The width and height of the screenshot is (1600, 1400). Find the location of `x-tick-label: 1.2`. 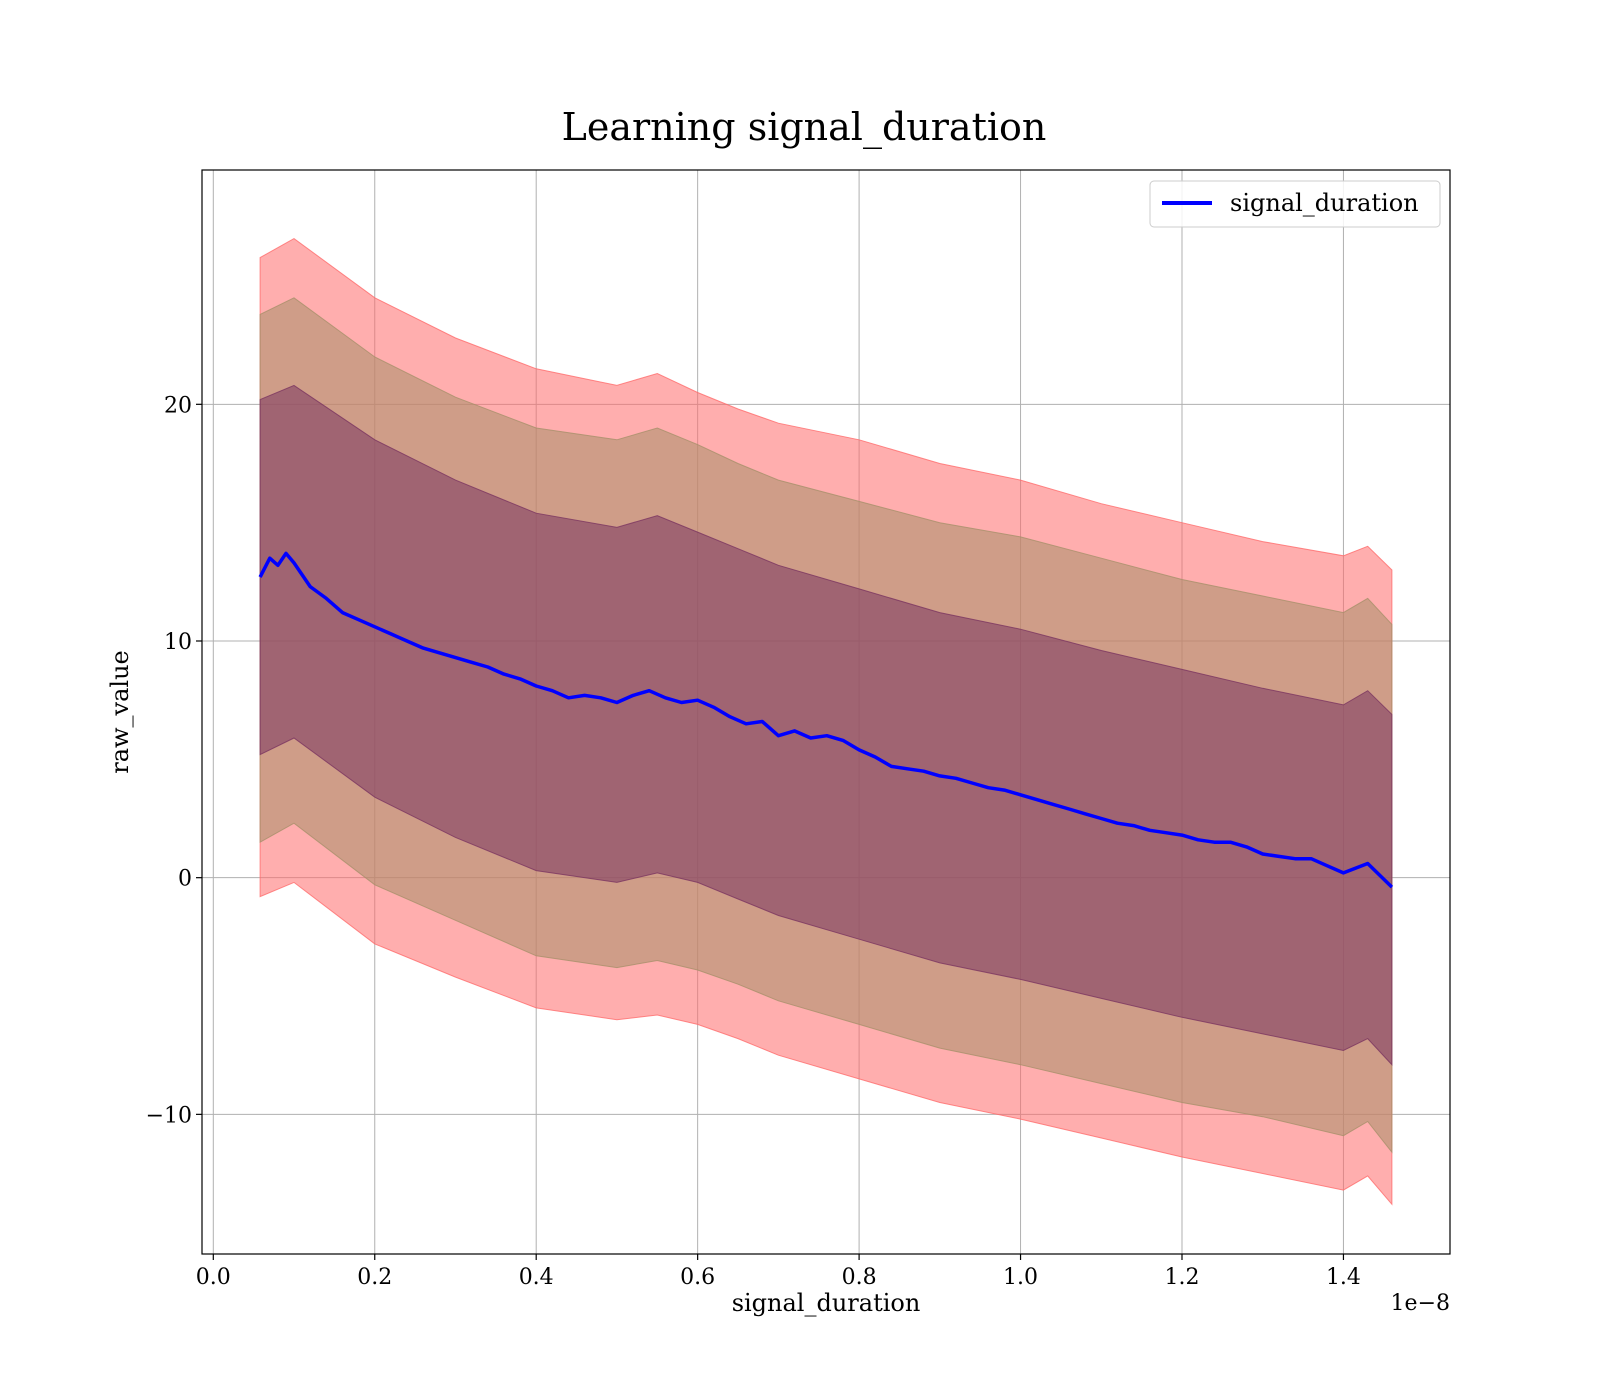

x-tick-label: 1.2 is located at coordinates (1181, 1277).